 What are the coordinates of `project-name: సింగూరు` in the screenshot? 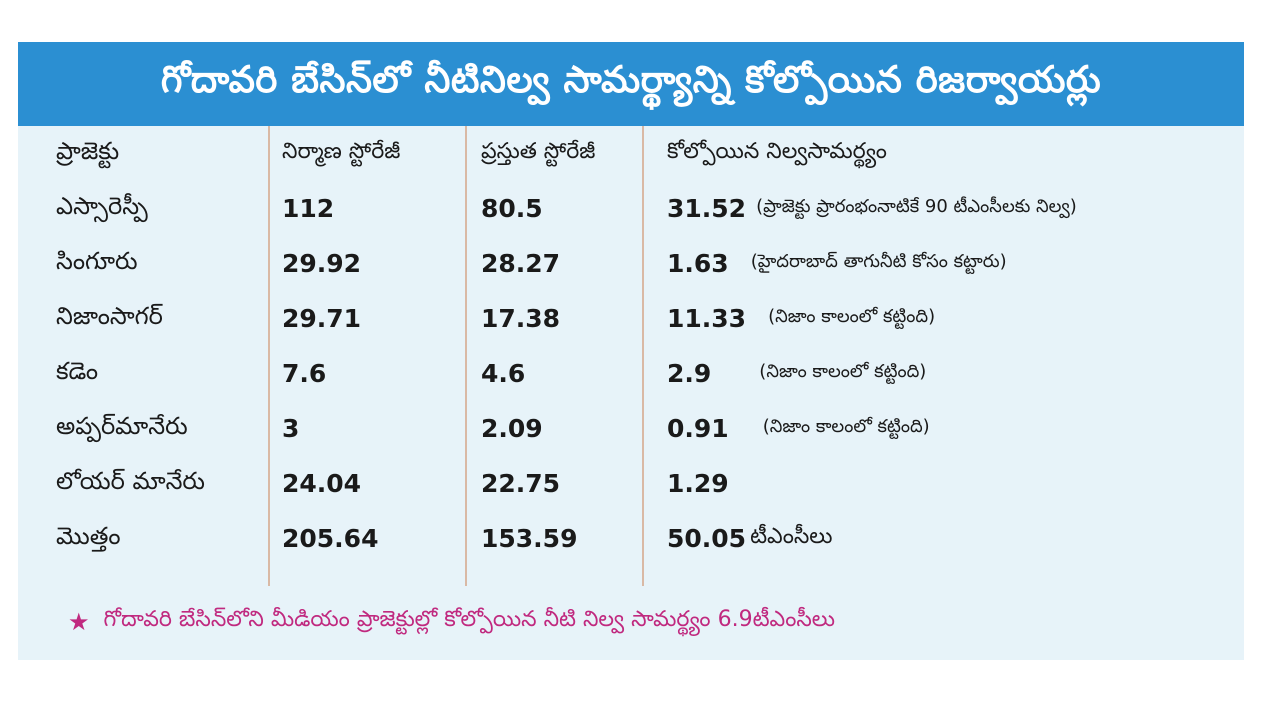 It's located at (97, 260).